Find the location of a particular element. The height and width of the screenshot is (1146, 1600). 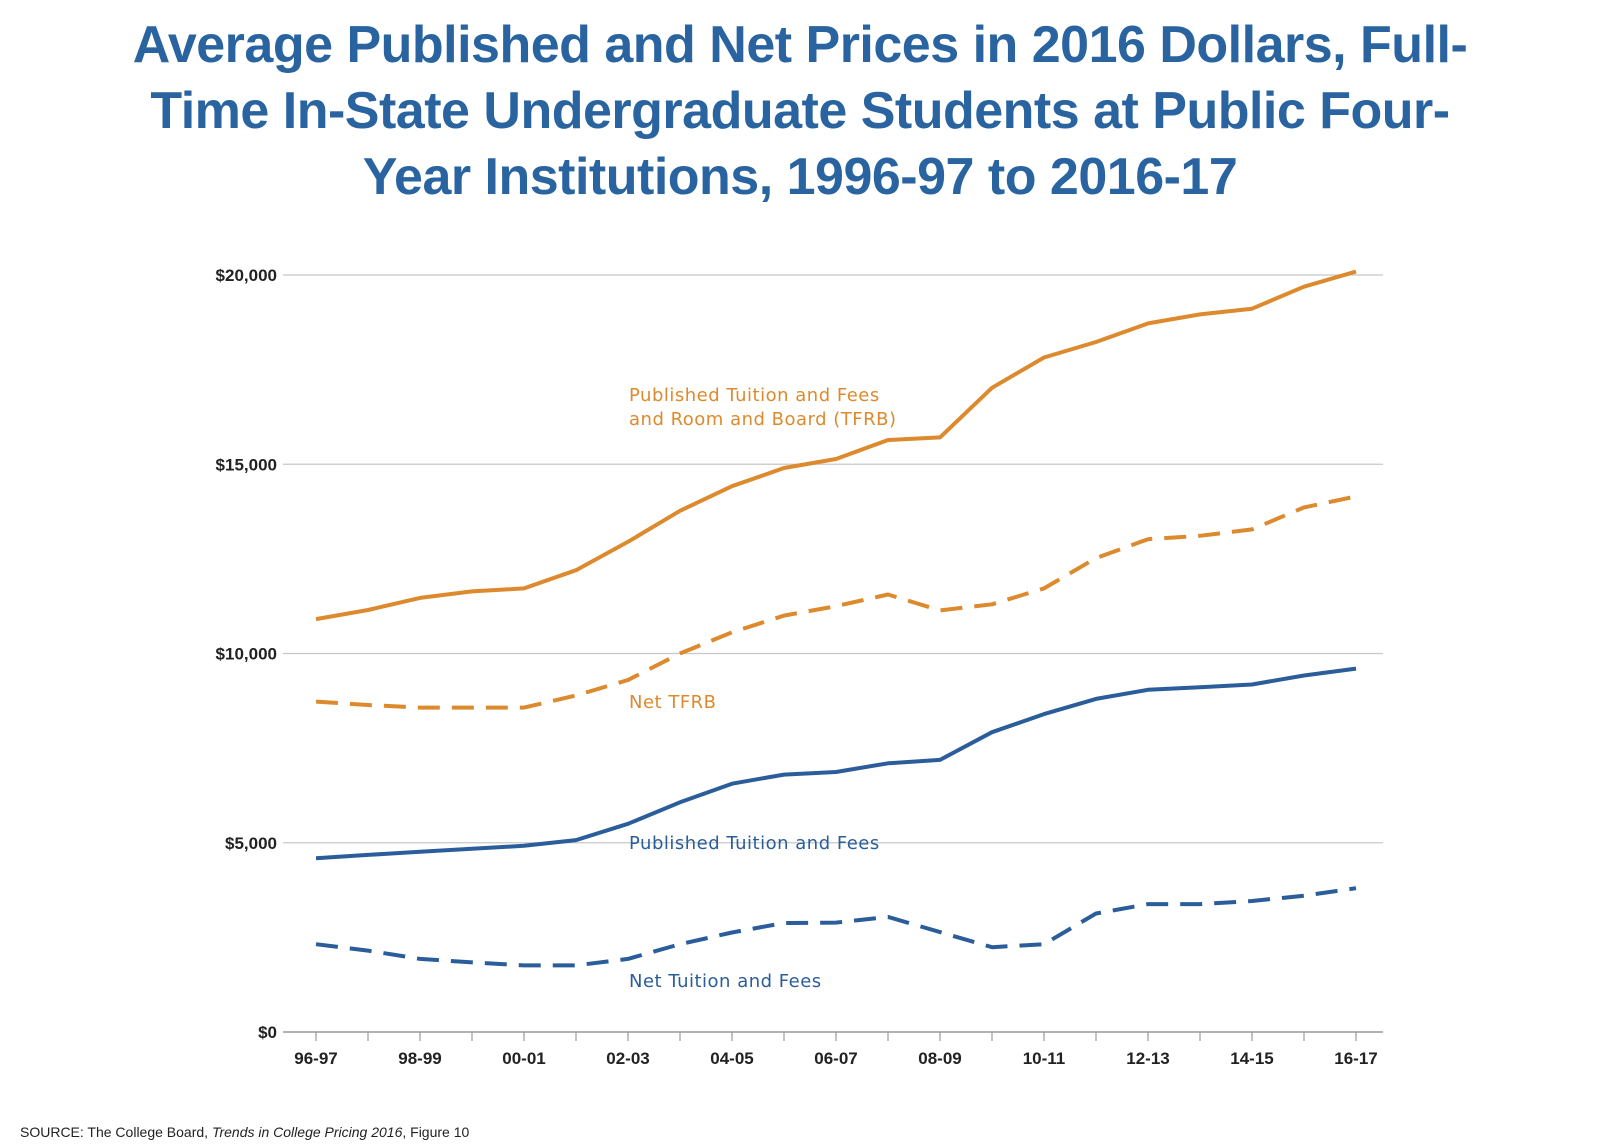

y-tick-label: $15,000 is located at coordinates (246, 464).